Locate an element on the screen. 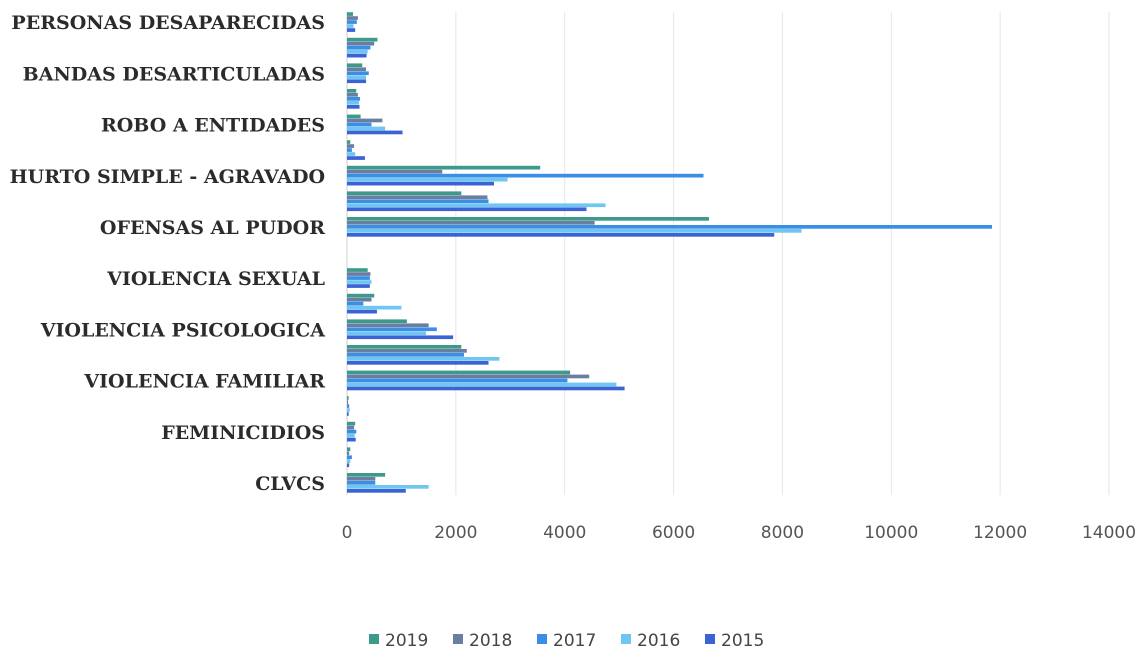 The width and height of the screenshot is (1139, 656). category-label: ROBO A ENTIDADES is located at coordinates (213, 126).